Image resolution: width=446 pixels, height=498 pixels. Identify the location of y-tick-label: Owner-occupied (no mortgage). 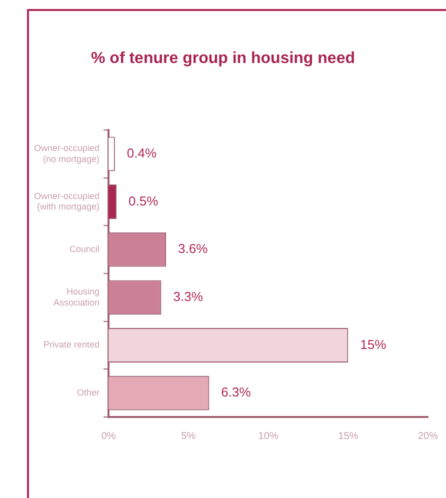
(67, 153).